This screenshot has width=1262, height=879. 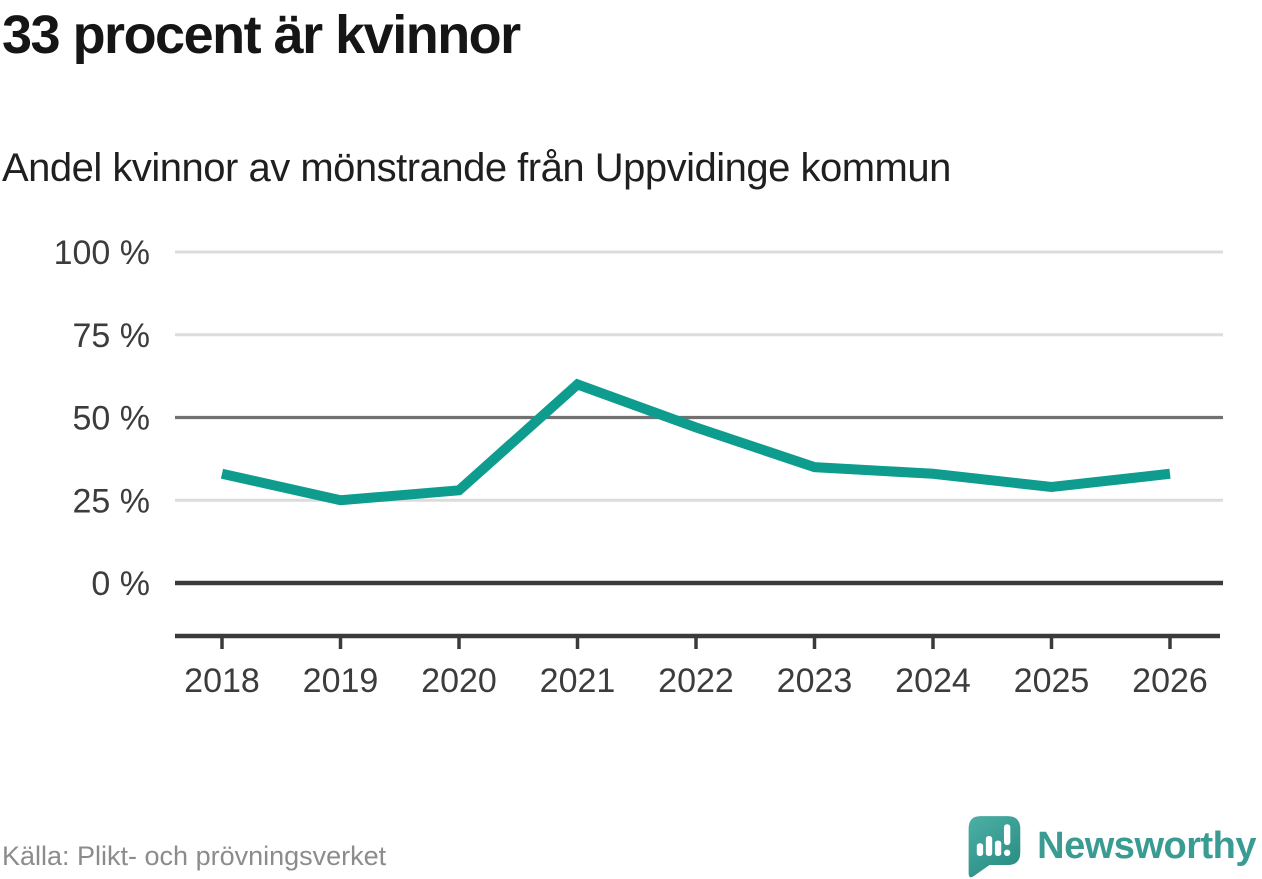 I want to click on headline: 33 procent är kvinnor, so click(x=261, y=35).